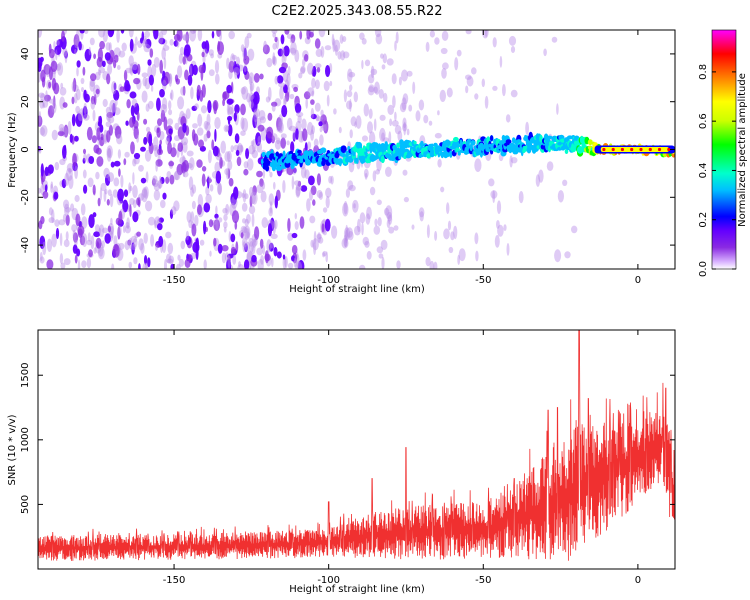  I want to click on spectrogram-y-tick-label: 20, so click(25, 101).